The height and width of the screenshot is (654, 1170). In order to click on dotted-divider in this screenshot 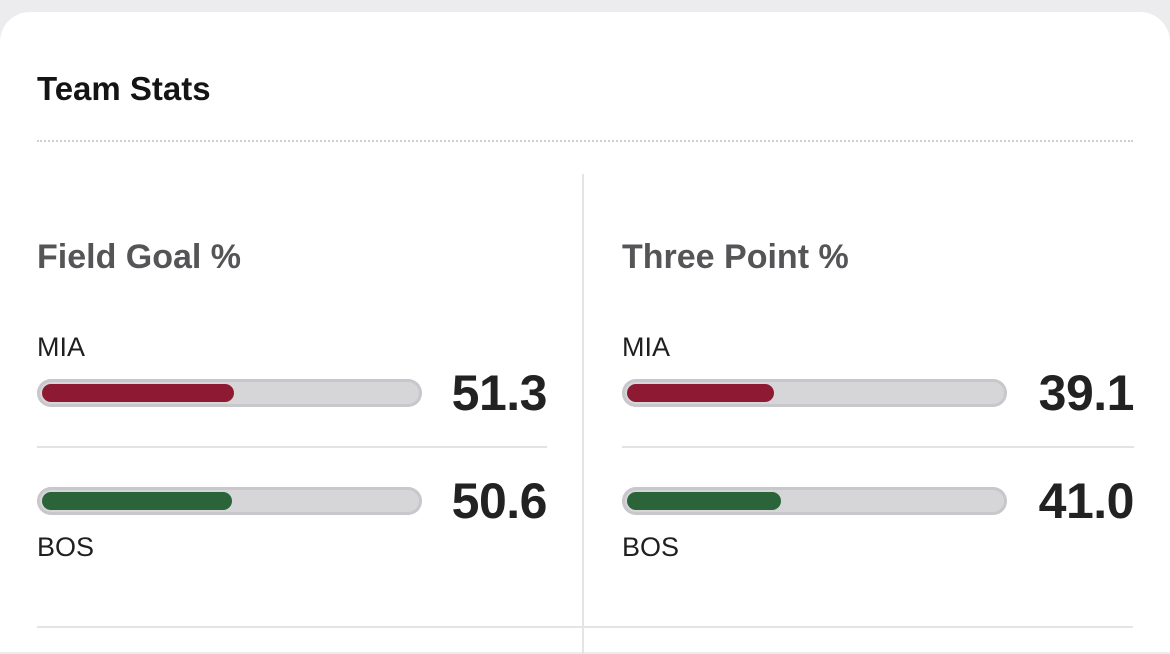, I will do `click(585, 141)`.